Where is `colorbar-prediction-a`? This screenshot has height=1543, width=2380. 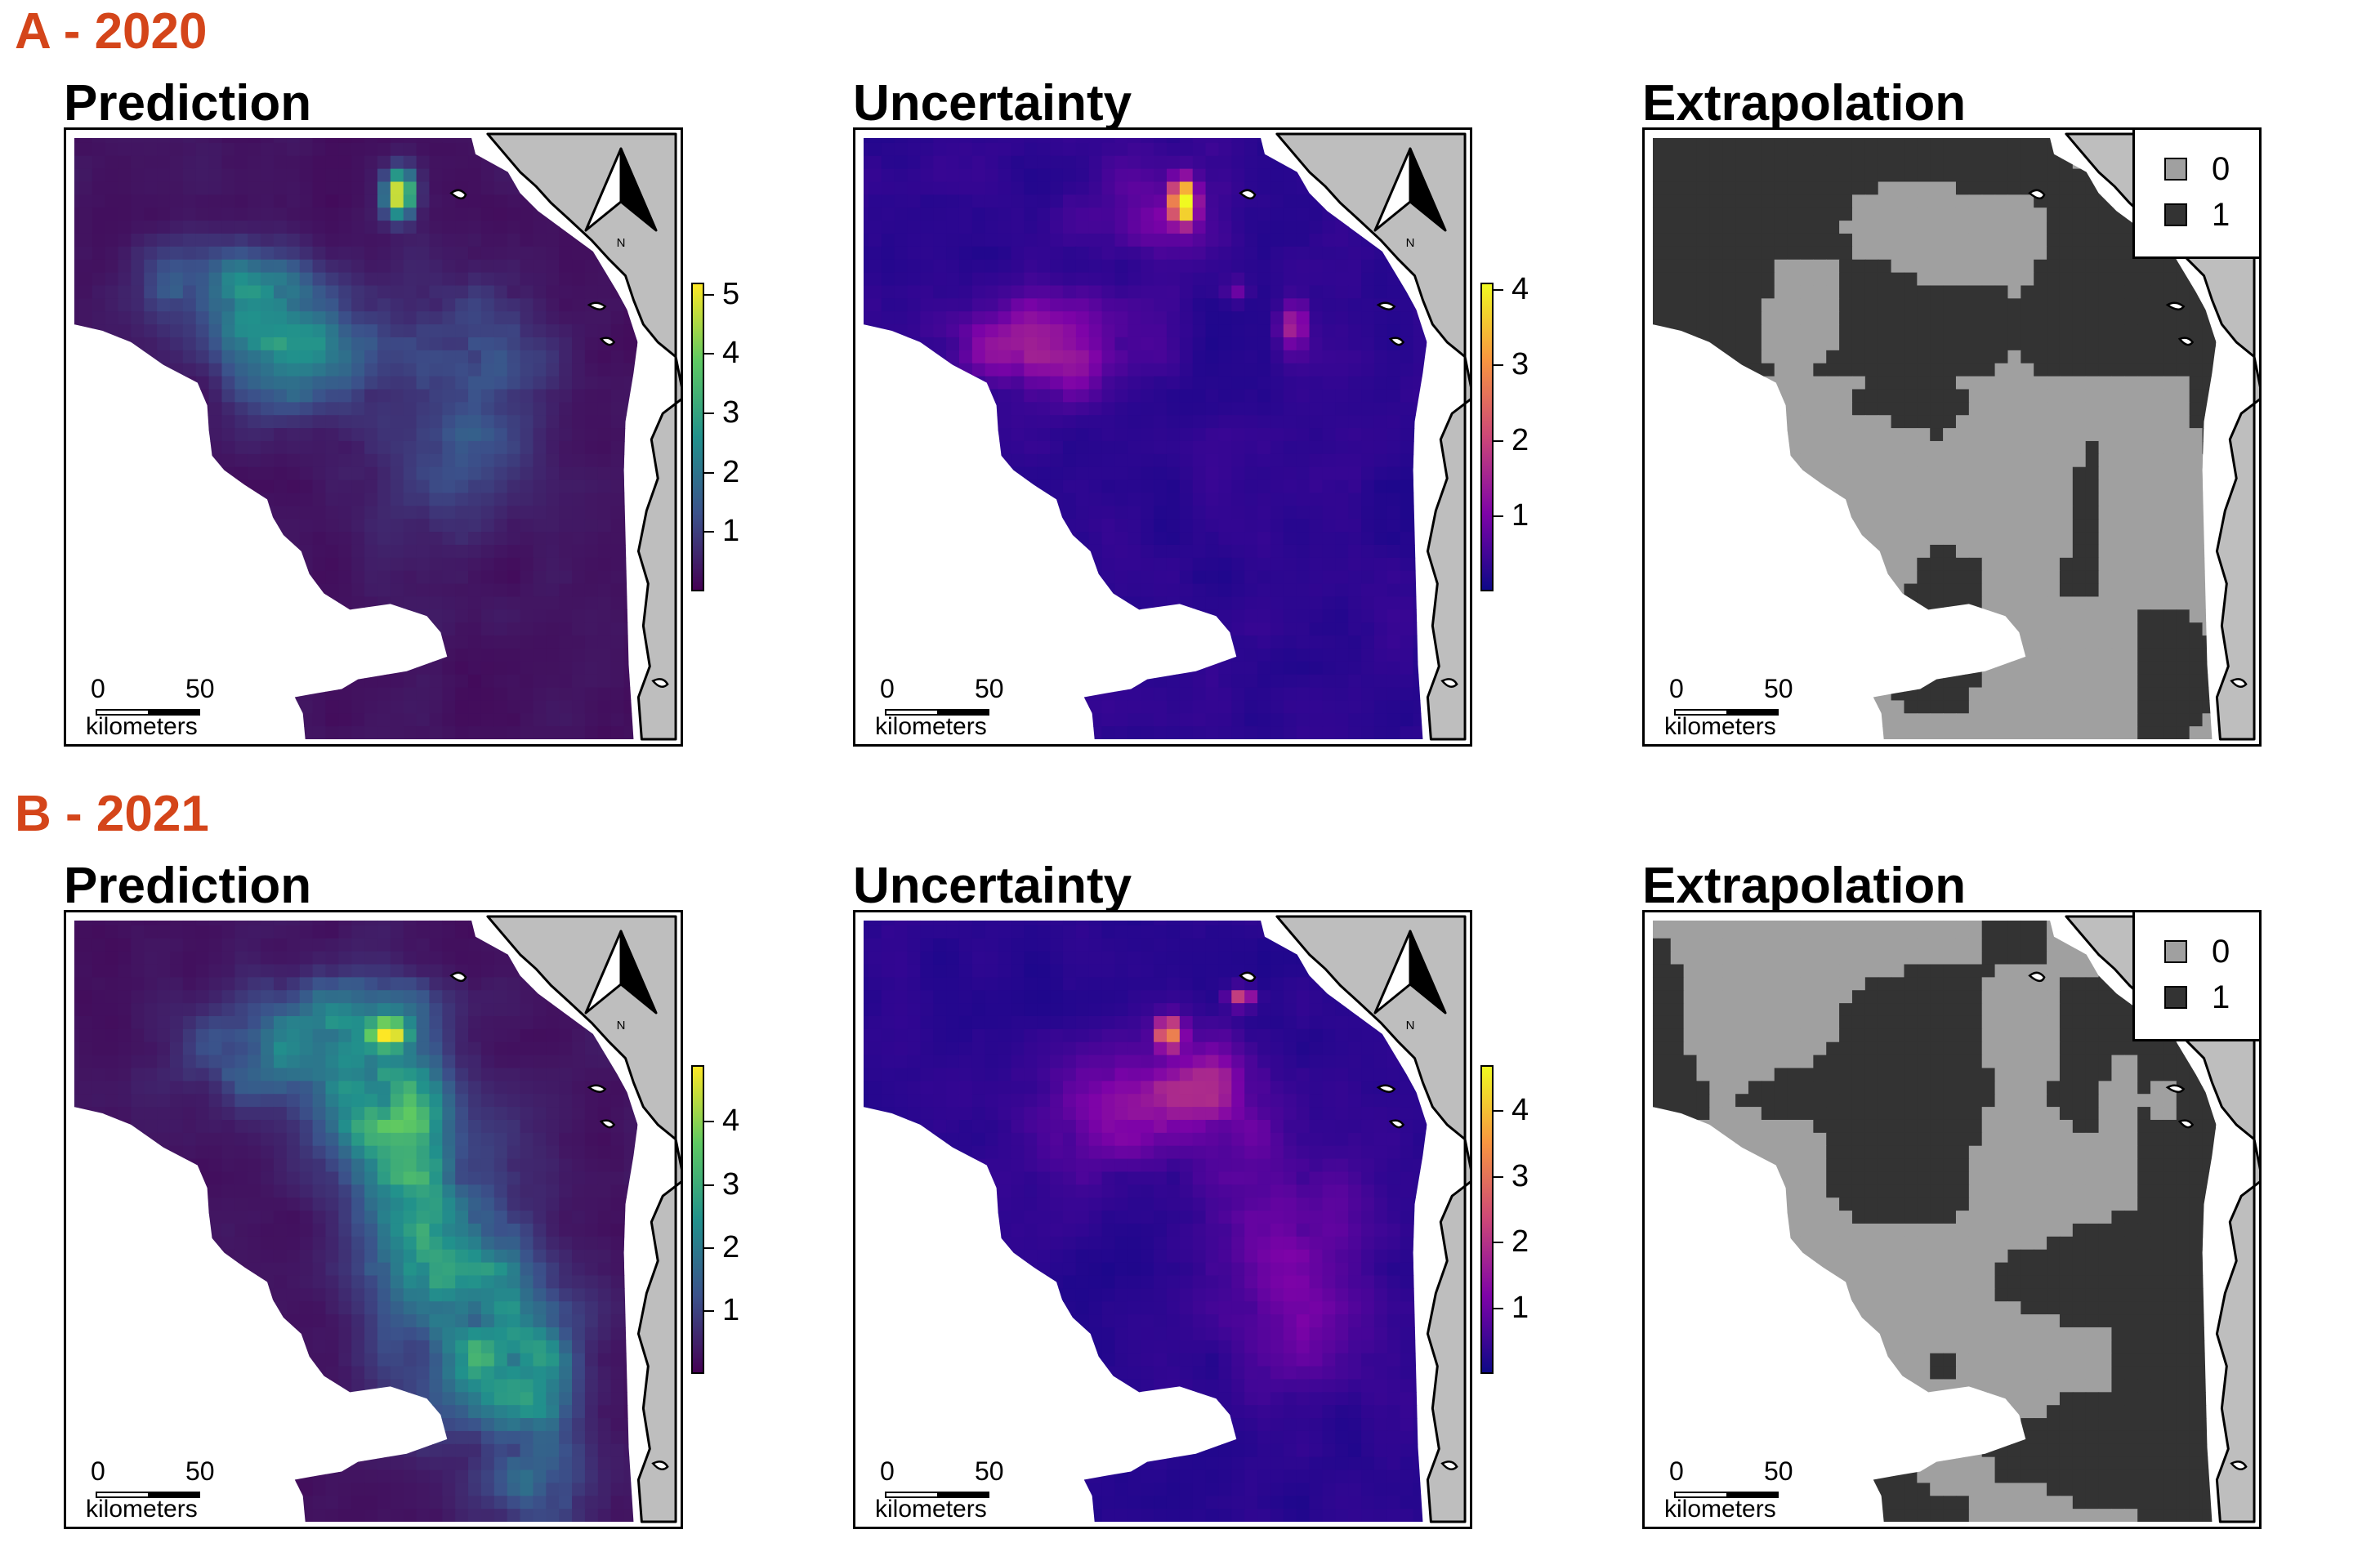 colorbar-prediction-a is located at coordinates (697, 437).